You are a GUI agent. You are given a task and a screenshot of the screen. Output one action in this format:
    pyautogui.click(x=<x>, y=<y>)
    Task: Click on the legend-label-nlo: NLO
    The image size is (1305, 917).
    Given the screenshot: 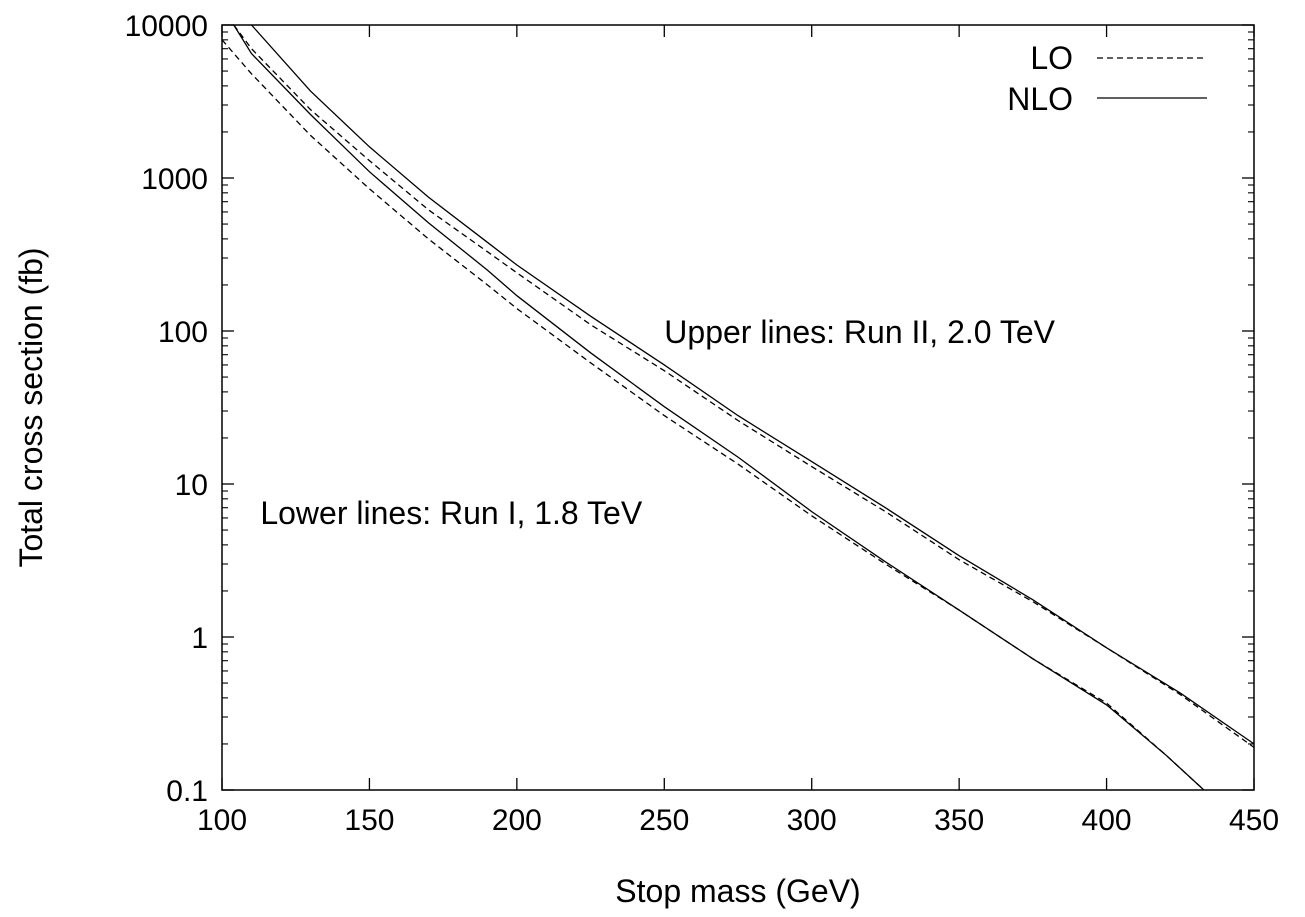 What is the action you would take?
    pyautogui.click(x=1040, y=99)
    